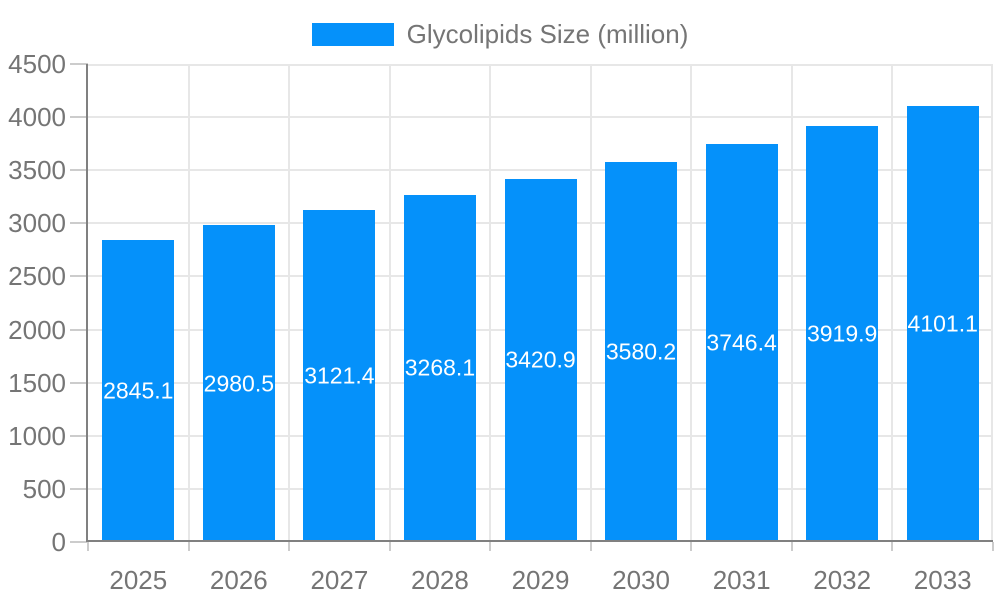  I want to click on y-axis-label: 3000, so click(37, 223).